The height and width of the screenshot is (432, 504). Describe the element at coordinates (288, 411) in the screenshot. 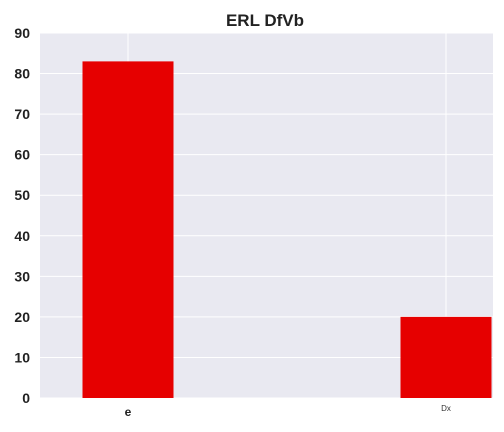

I see `x-axis-ticks: e Dx` at that location.